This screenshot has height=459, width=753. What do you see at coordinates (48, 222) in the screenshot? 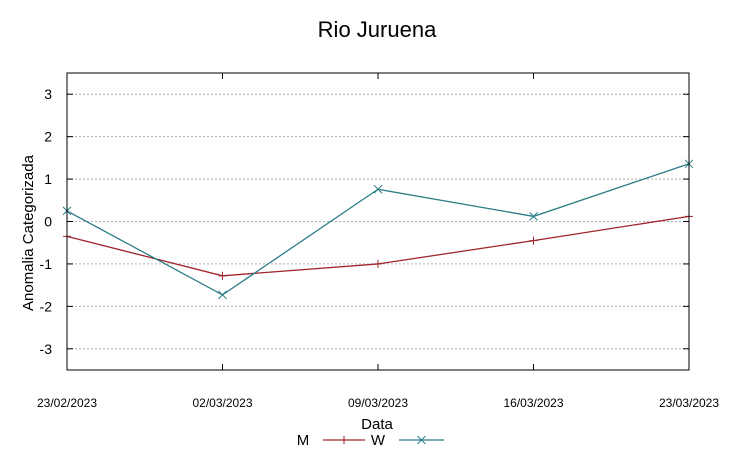
I see `y-tick-label: 0` at bounding box center [48, 222].